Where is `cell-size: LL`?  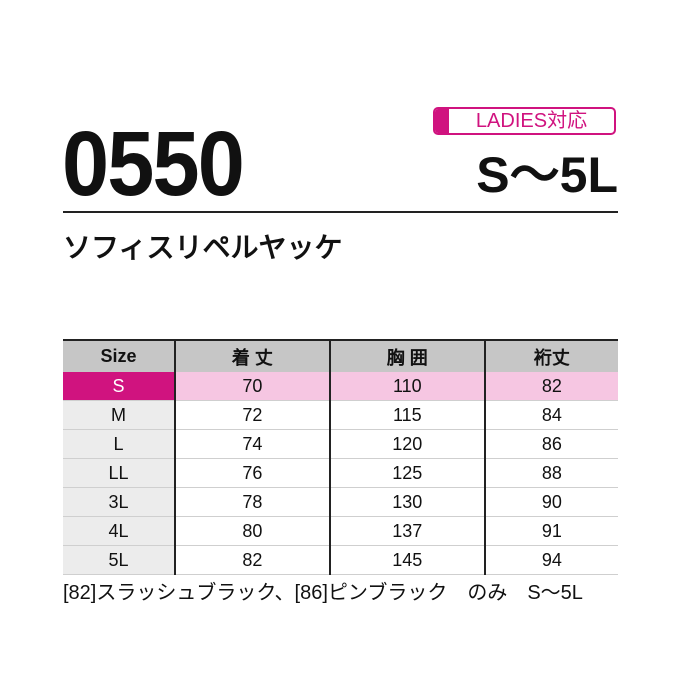 cell-size: LL is located at coordinates (119, 473).